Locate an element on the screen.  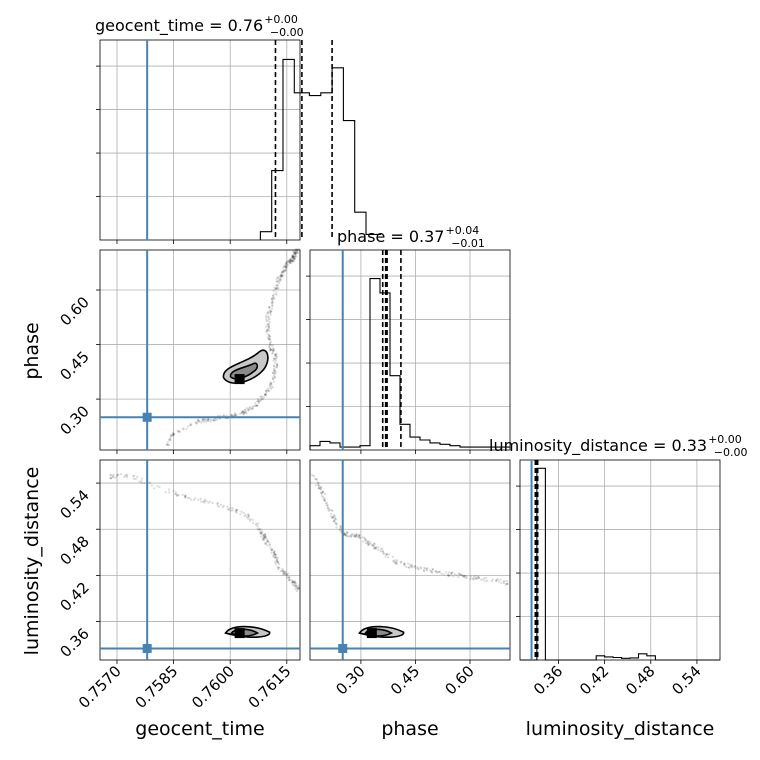
xlabel-phase: phase is located at coordinates (409, 729).